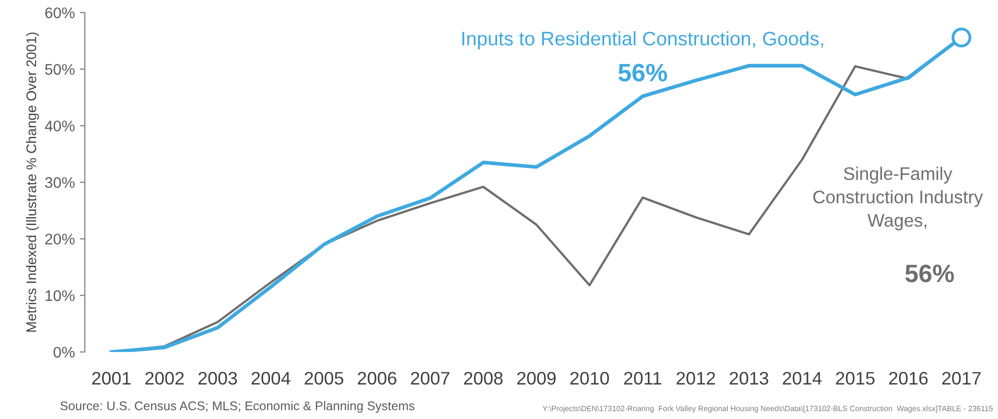  I want to click on x-tick-label: 2007, so click(430, 378).